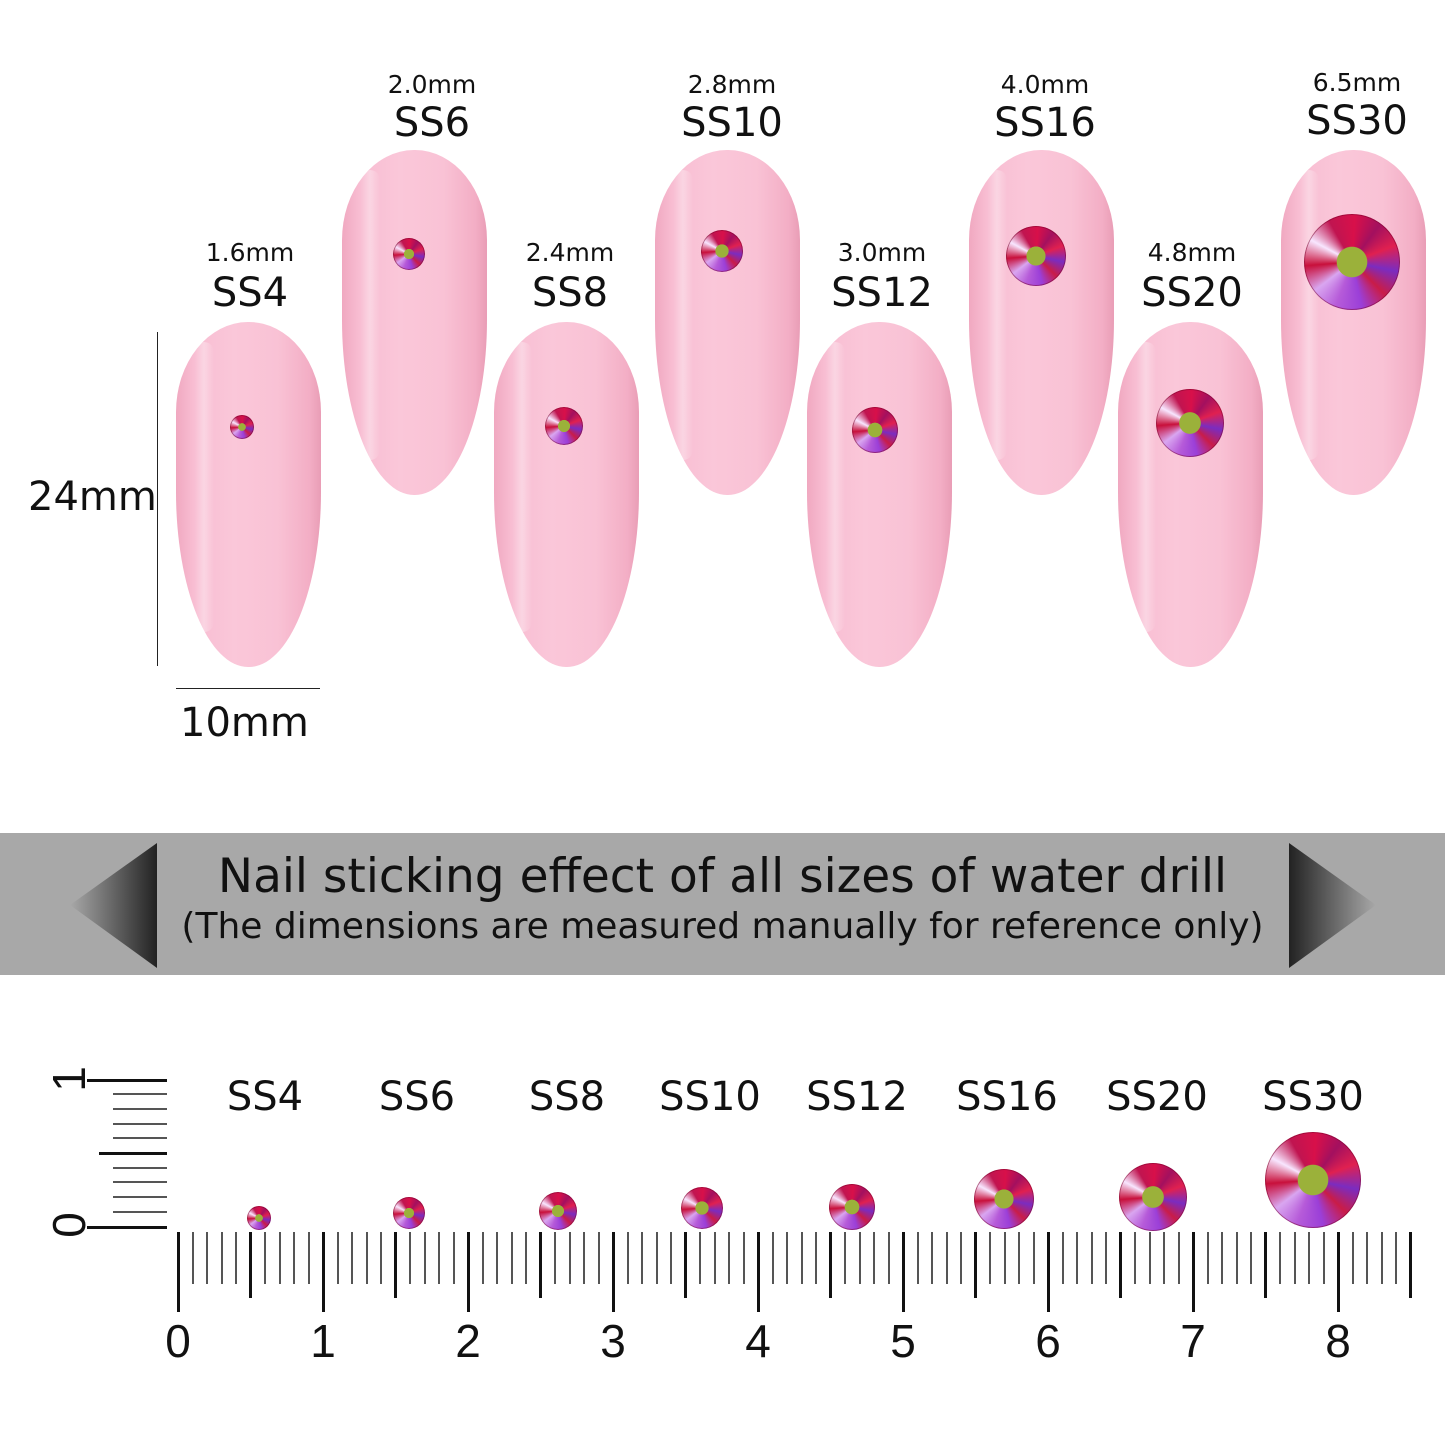 This screenshot has height=1445, width=1445. Describe the element at coordinates (248, 494) in the screenshot. I see `nail-ss4` at that location.